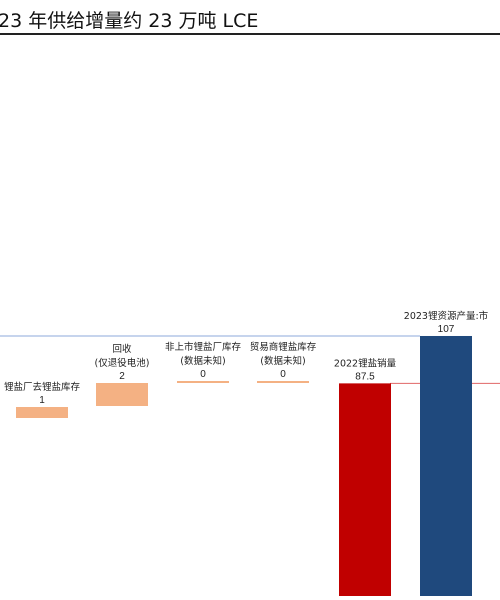 This screenshot has width=500, height=600. What do you see at coordinates (283, 374) in the screenshot?
I see `value-label-4: 0` at bounding box center [283, 374].